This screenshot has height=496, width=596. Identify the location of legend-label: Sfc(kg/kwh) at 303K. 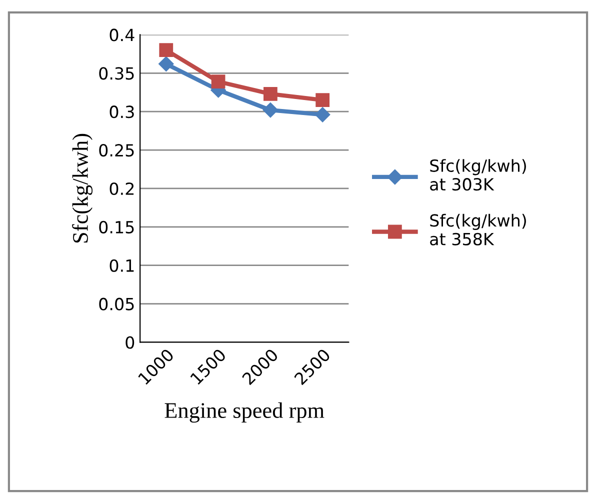
(478, 175).